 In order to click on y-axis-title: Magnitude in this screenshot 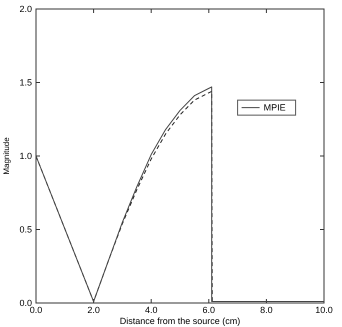, I will do `click(6, 155)`.